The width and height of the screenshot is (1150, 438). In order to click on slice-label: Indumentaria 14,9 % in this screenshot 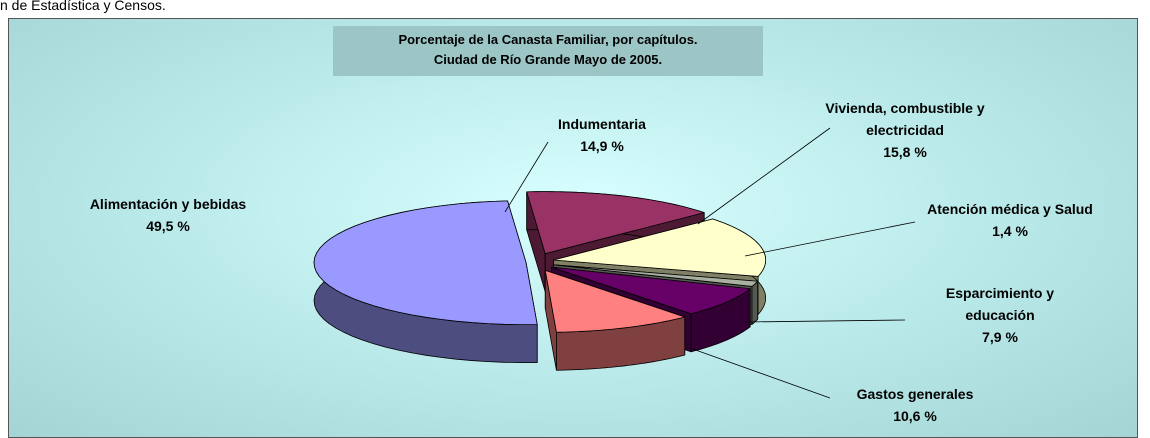, I will do `click(602, 135)`.